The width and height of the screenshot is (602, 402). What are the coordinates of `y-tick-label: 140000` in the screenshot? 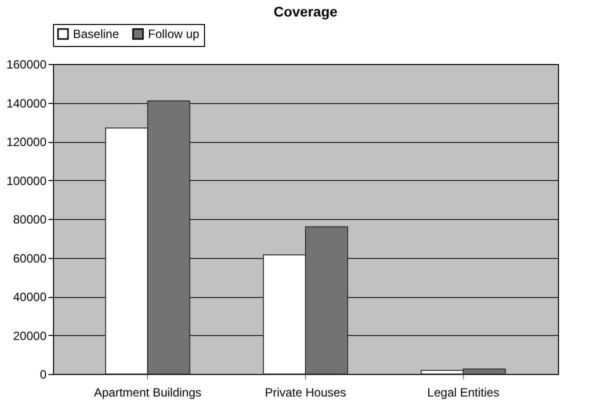 It's located at (26, 103).